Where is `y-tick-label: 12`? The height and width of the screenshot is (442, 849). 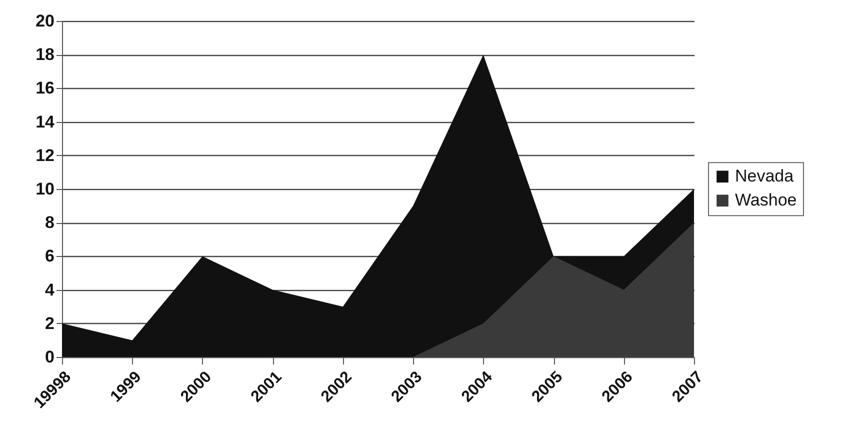
y-tick-label: 12 is located at coordinates (45, 155).